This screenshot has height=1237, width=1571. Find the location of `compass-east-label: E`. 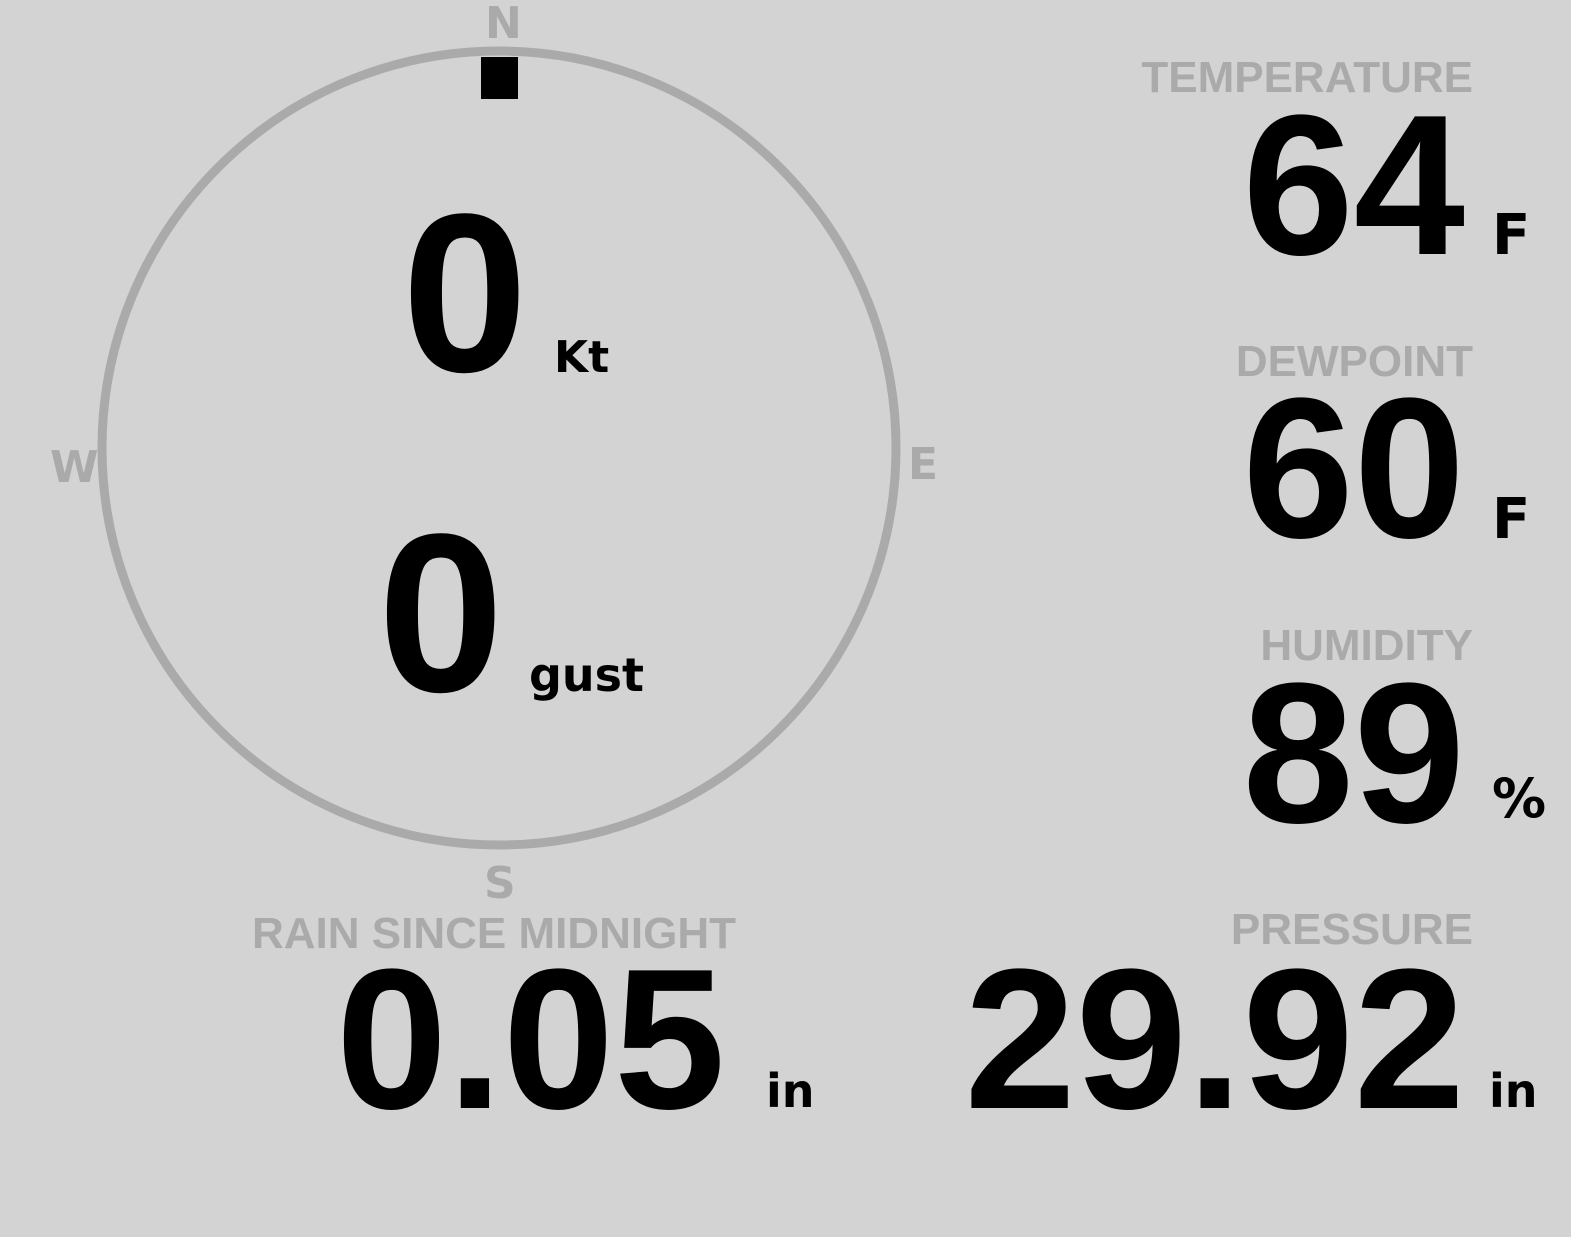

compass-east-label: E is located at coordinates (923, 464).